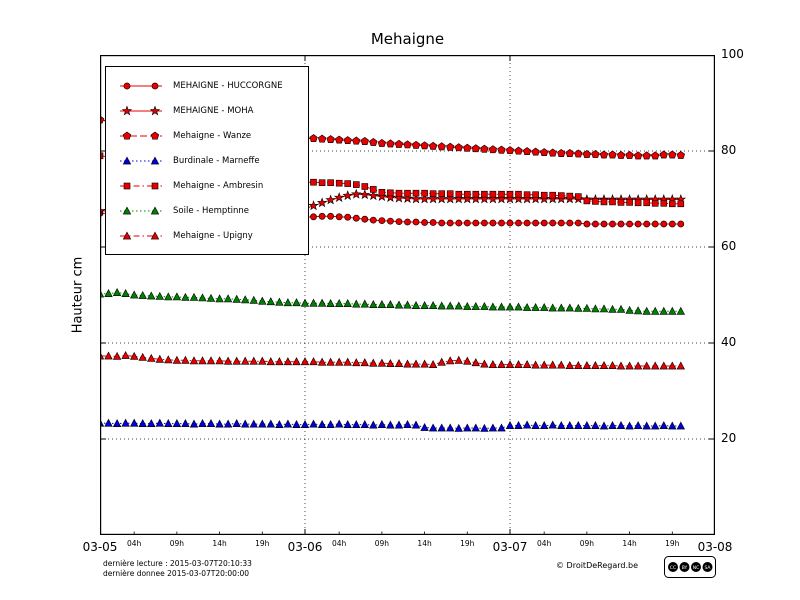 This screenshot has width=800, height=600. Describe the element at coordinates (177, 563) in the screenshot. I see `last-reading-text: dernière lecture : 2015-03-07T20:10:33` at that location.